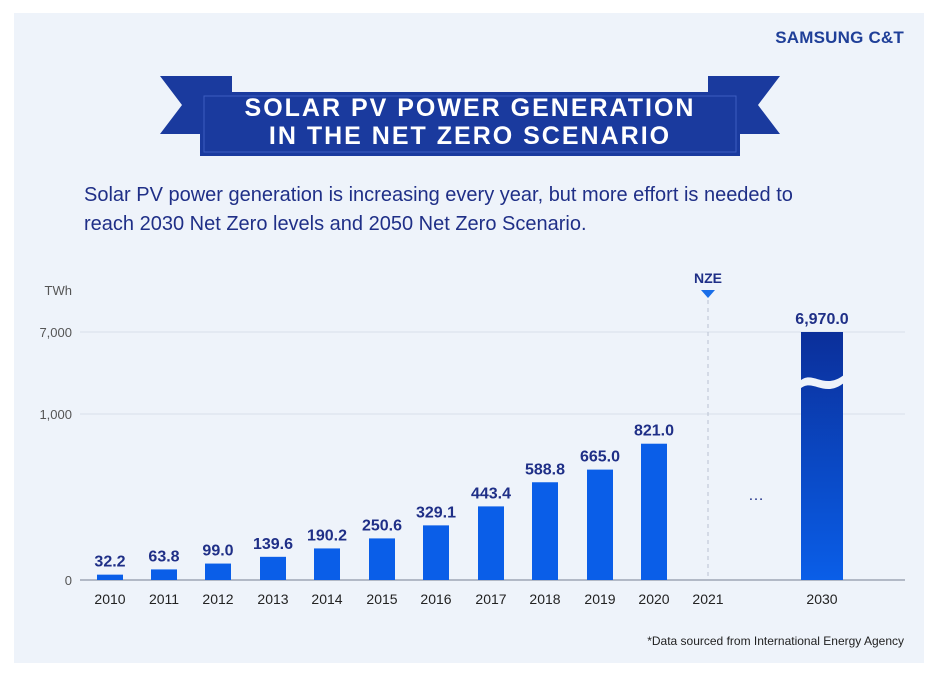 The image size is (940, 678). Describe the element at coordinates (164, 574) in the screenshot. I see `bar-2011` at that location.